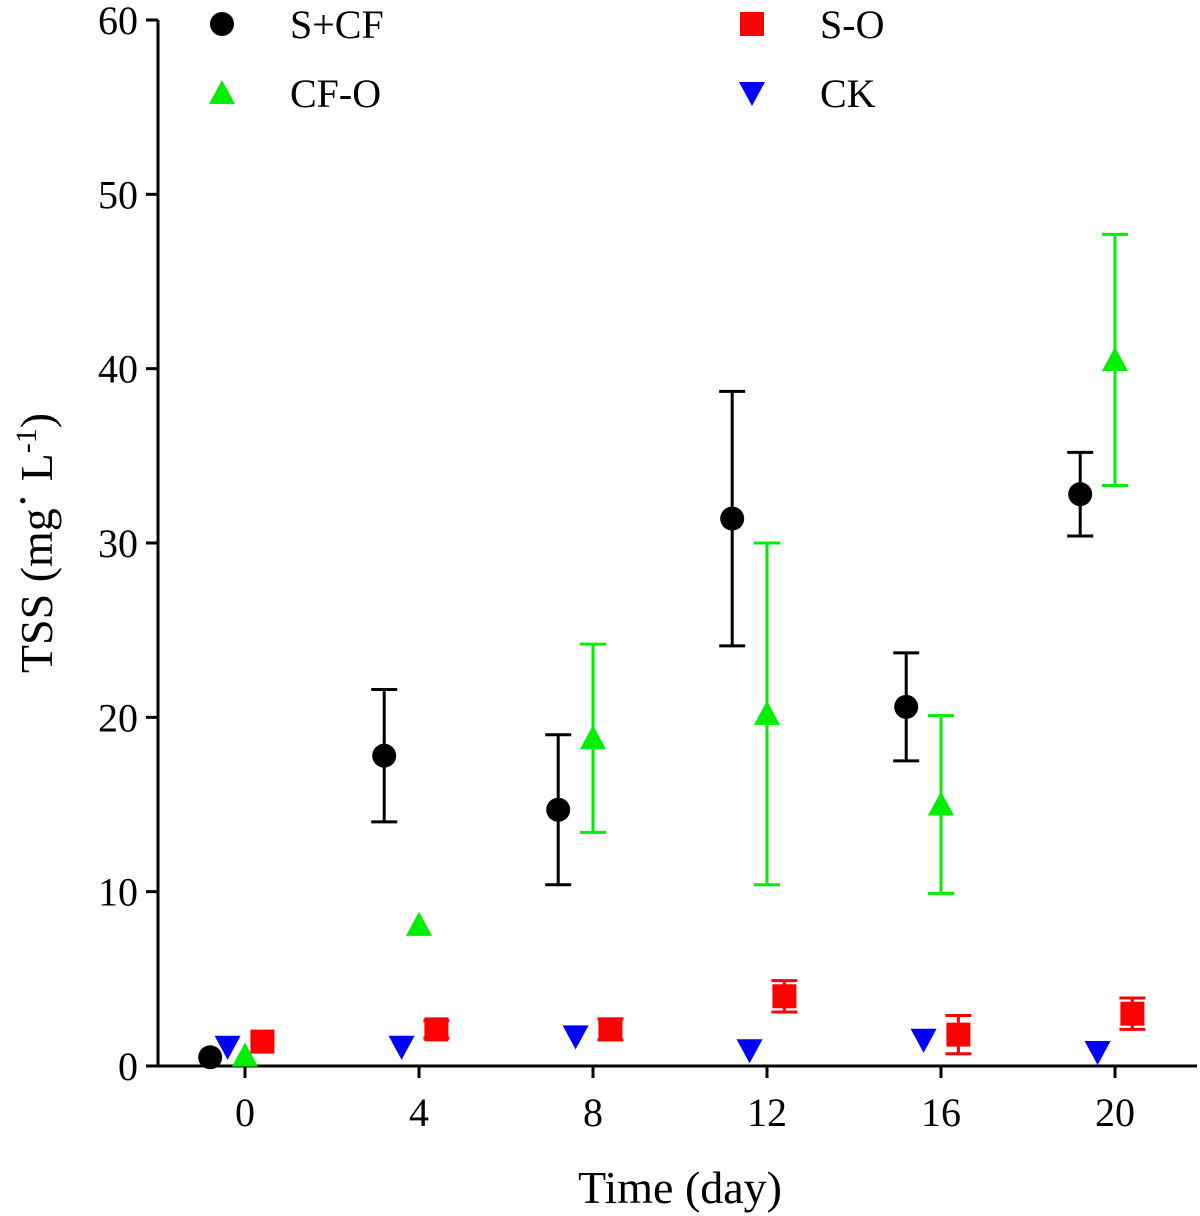 The image size is (1200, 1216). I want to click on y-axis-title-main: TSS (mg, so click(36, 590).